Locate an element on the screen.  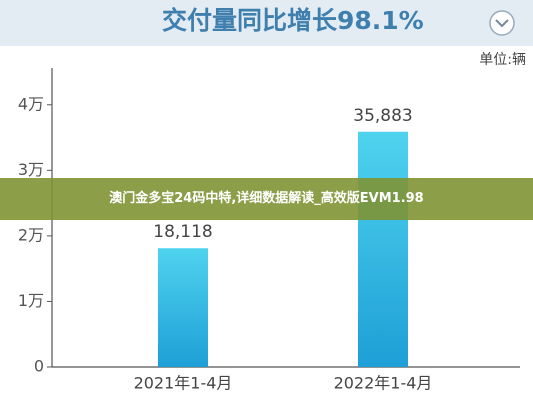
y-tick-label: 1万 is located at coordinates (31, 300).